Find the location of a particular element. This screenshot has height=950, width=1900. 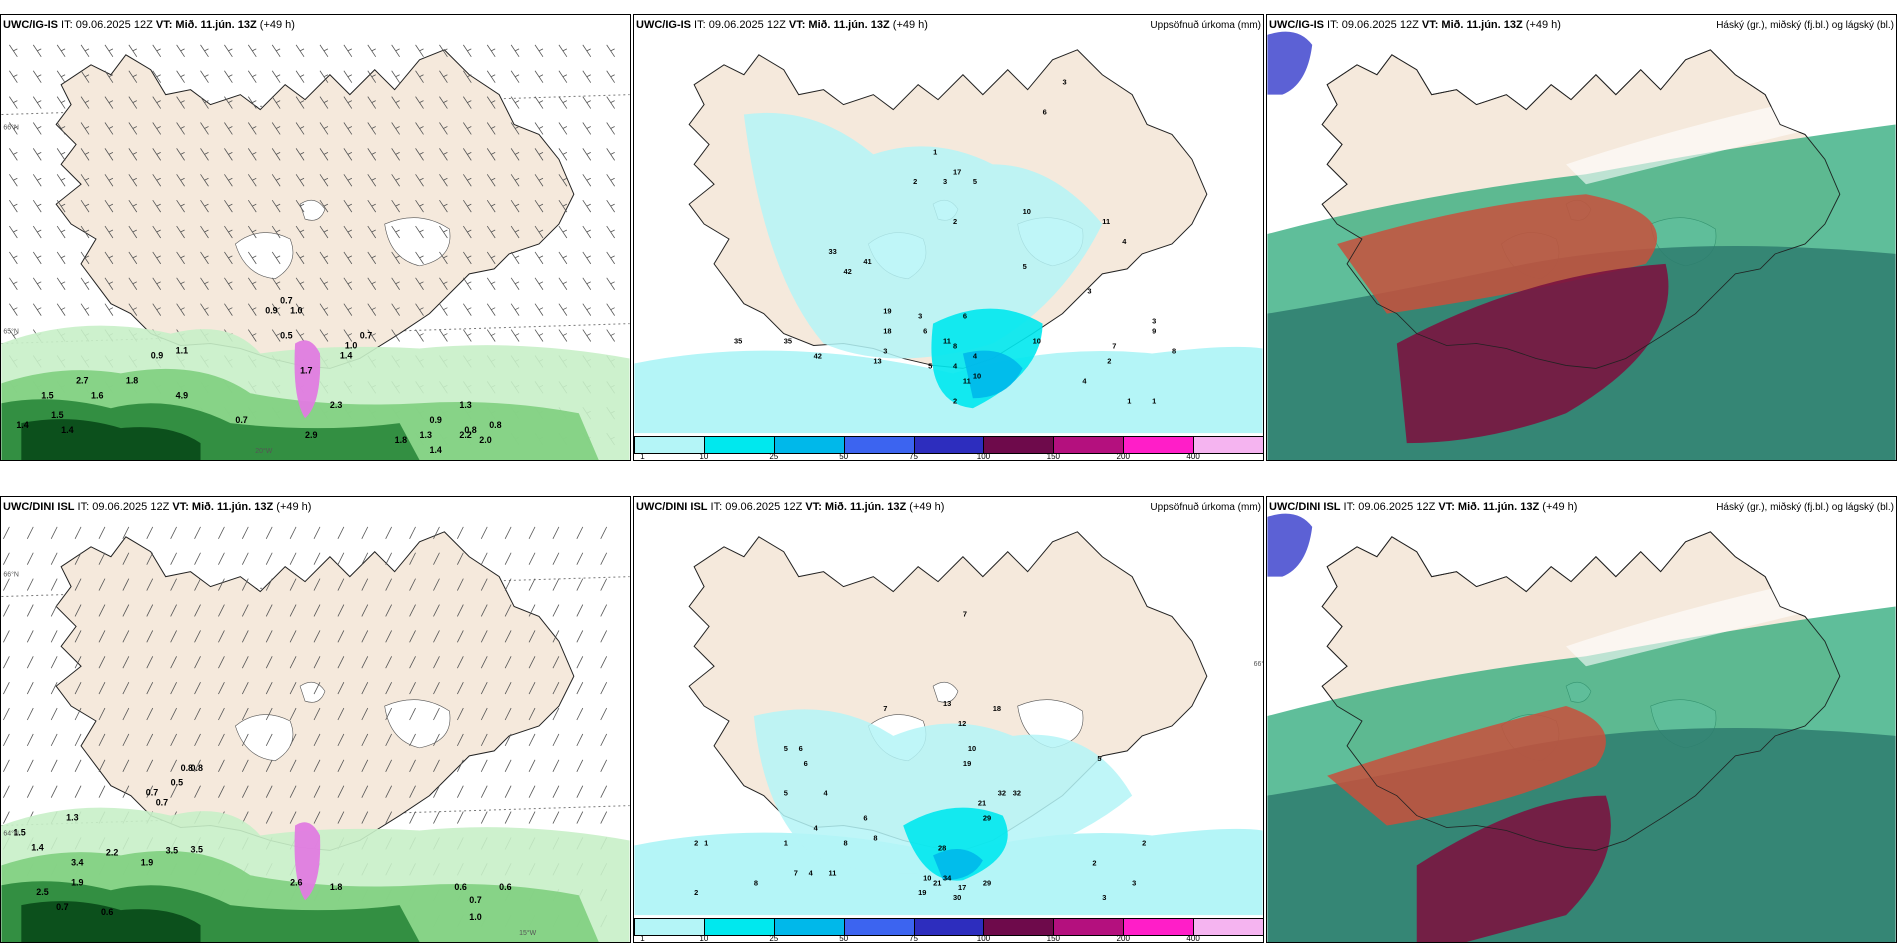

wind-value-label: 0.8 is located at coordinates (197, 768).